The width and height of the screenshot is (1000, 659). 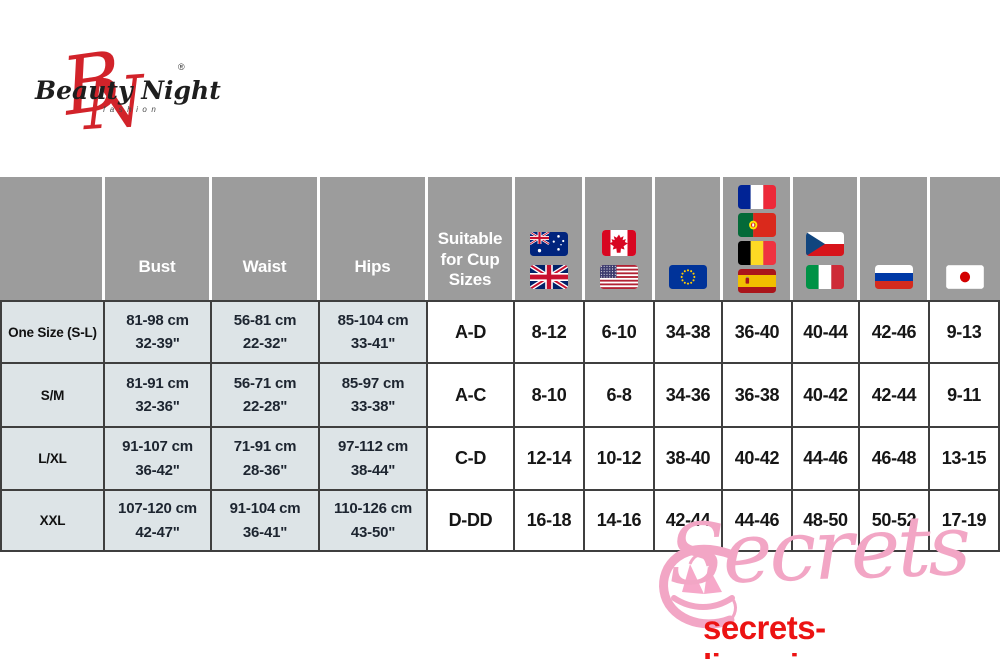 What do you see at coordinates (895, 238) in the screenshot?
I see `header-flags-ru` at bounding box center [895, 238].